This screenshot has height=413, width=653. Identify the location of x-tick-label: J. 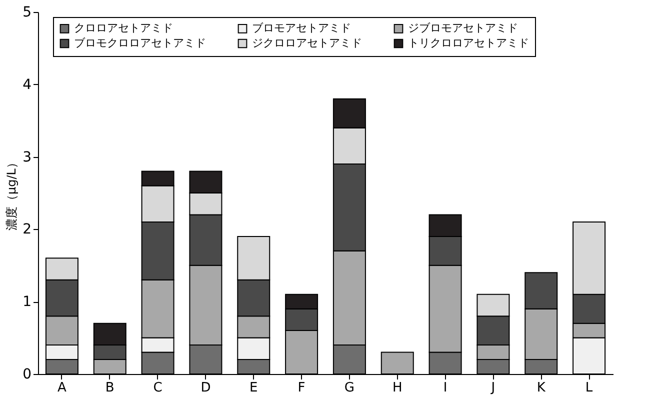
(493, 388).